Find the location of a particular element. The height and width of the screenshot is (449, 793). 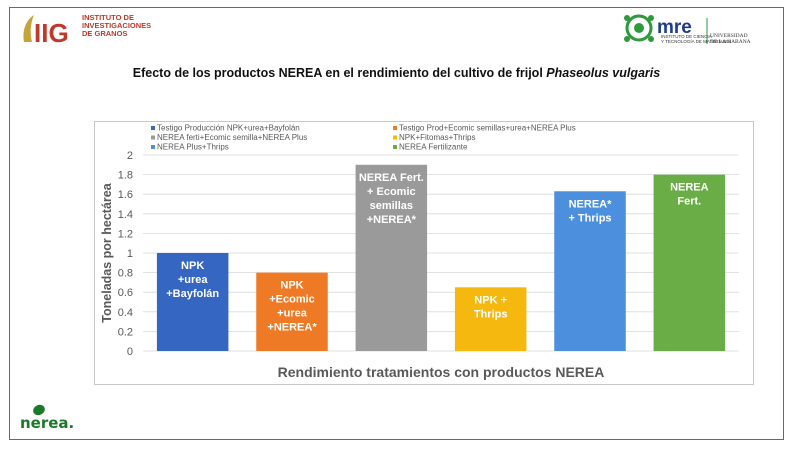

bar-data-label: NPK + is located at coordinates (490, 300).